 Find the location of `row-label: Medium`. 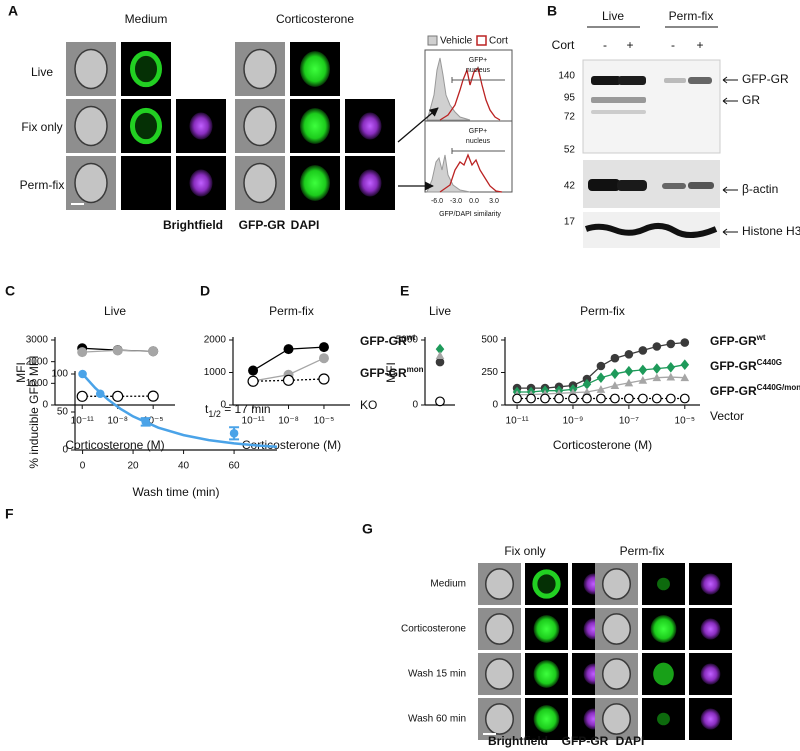

row-label: Medium is located at coordinates (448, 584).